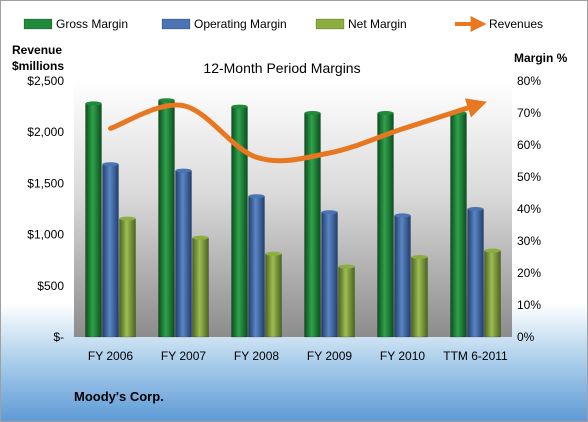 The image size is (588, 422). What do you see at coordinates (119, 396) in the screenshot?
I see `company-name: Moody's Corp.` at bounding box center [119, 396].